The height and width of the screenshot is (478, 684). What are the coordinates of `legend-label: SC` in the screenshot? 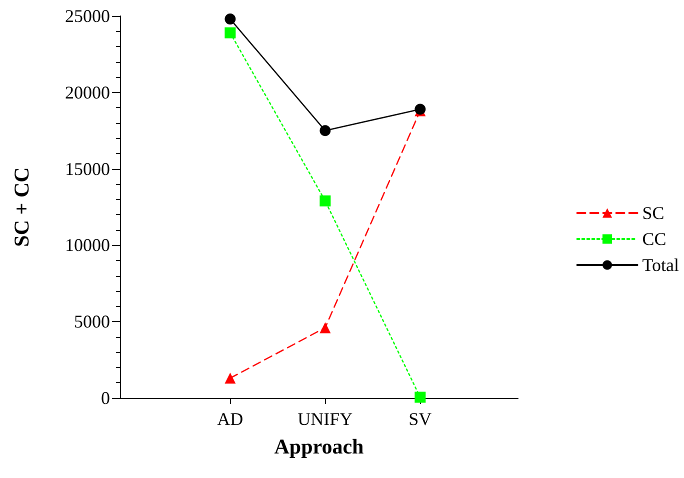 It's located at (653, 213).